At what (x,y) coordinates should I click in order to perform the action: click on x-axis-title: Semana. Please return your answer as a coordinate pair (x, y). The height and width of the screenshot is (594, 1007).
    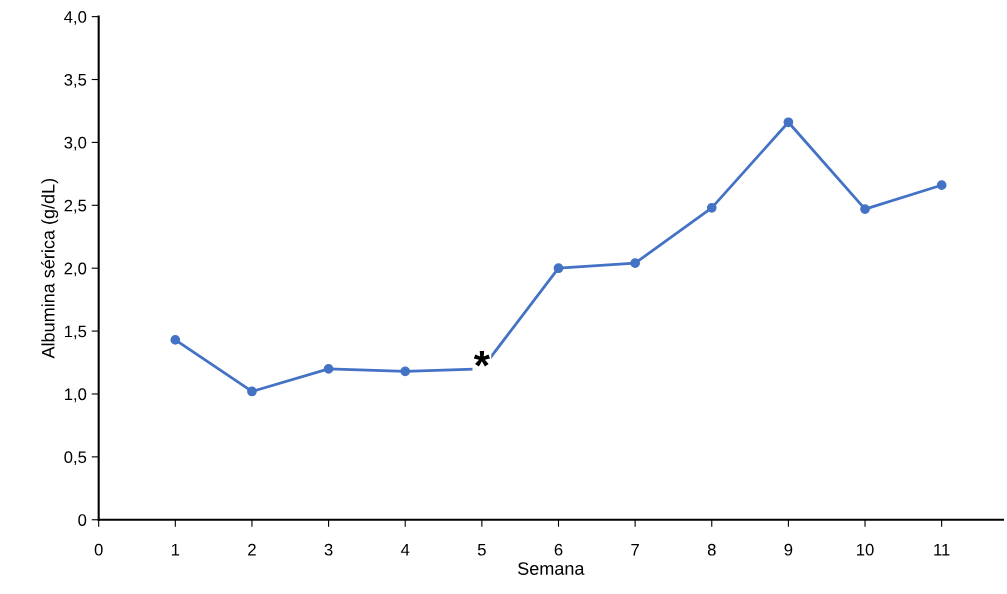
    Looking at the image, I should click on (551, 568).